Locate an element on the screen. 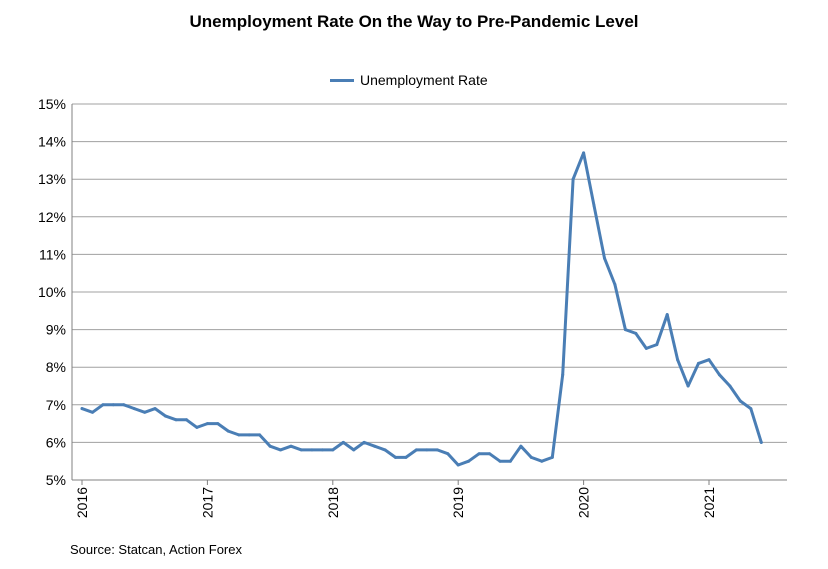  x-tick-label: 2021 is located at coordinates (709, 502).